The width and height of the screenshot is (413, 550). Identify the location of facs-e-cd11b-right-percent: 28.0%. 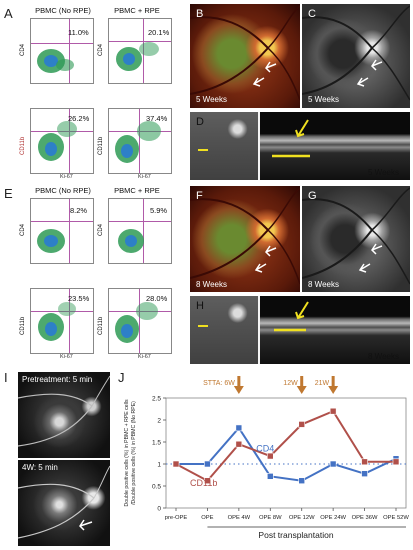
(157, 298).